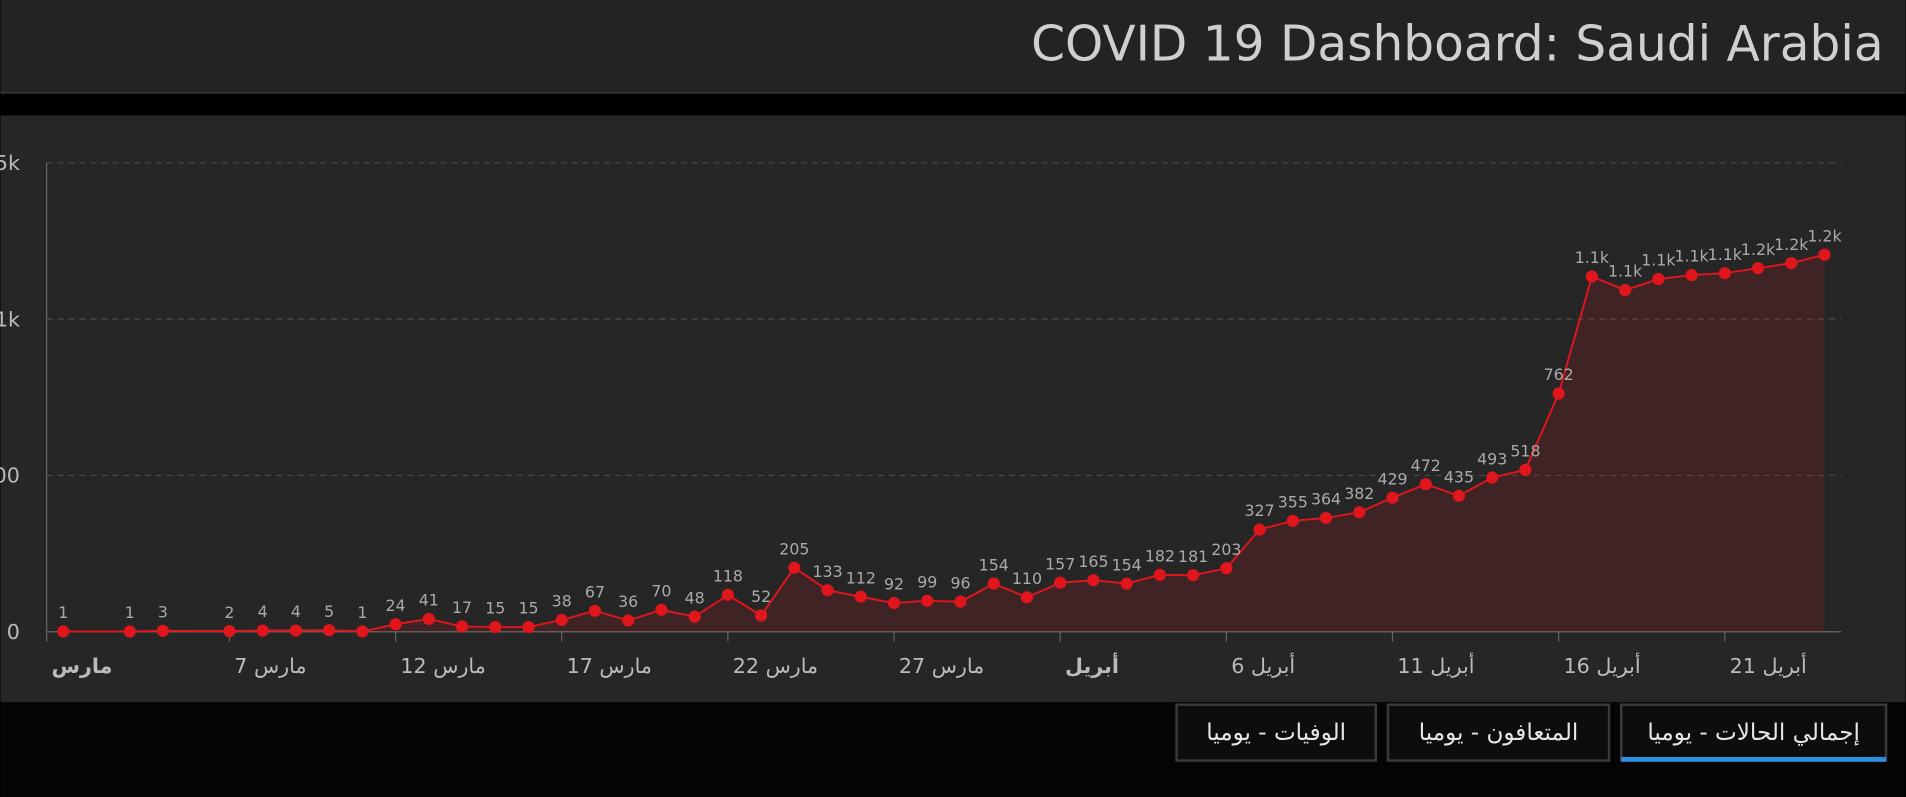 Image resolution: width=1906 pixels, height=797 pixels. What do you see at coordinates (953, 93) in the screenshot?
I see `header-border` at bounding box center [953, 93].